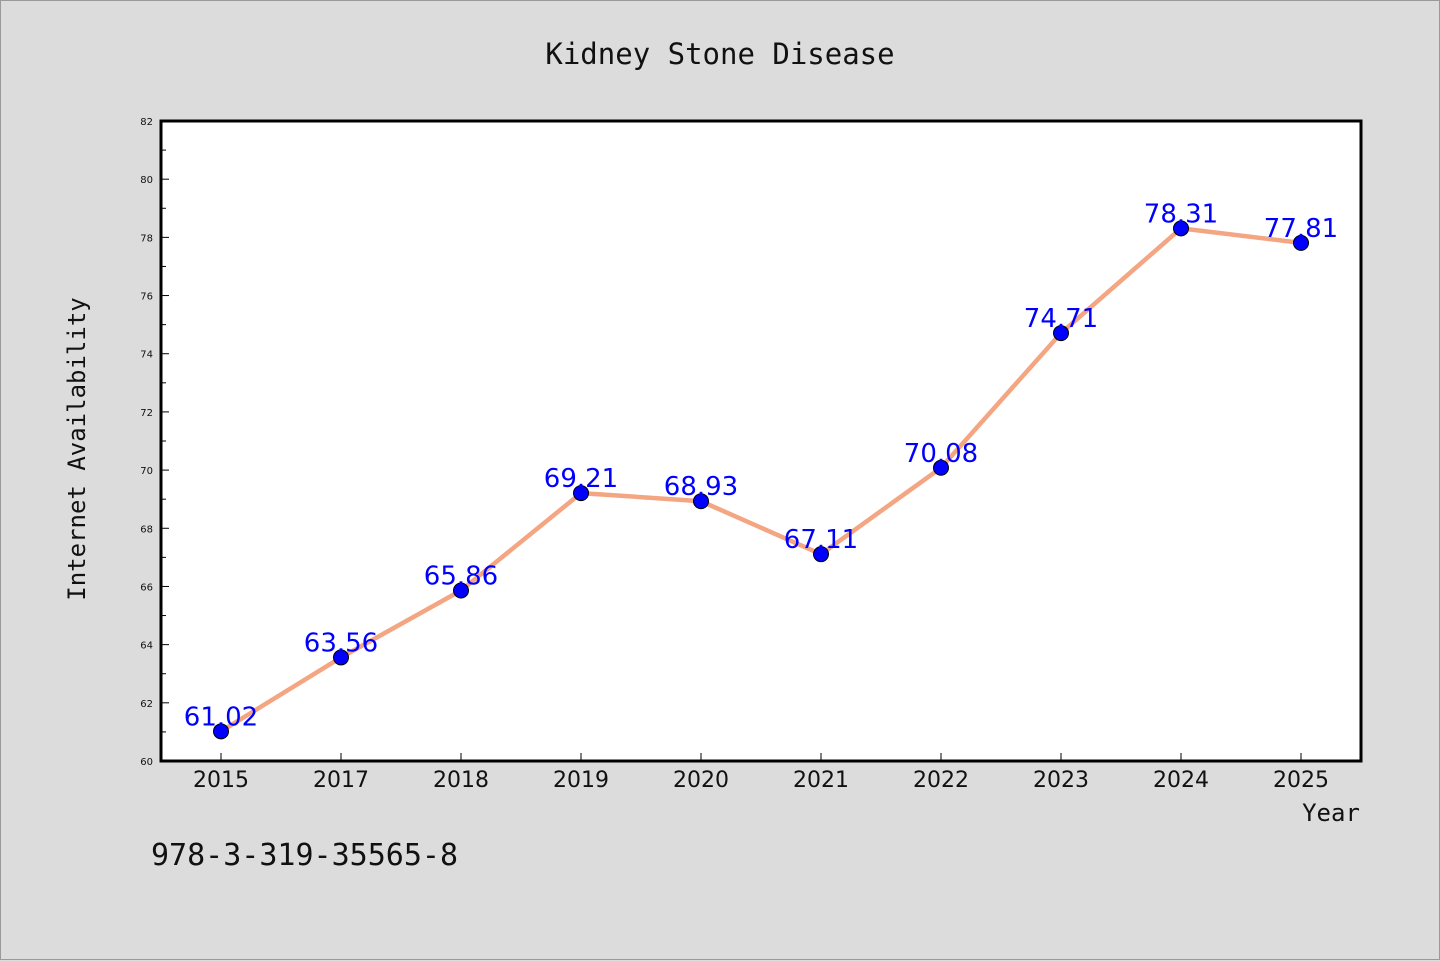 The width and height of the screenshot is (1440, 961). What do you see at coordinates (941, 780) in the screenshot?
I see `x-tick-label: 2022` at bounding box center [941, 780].